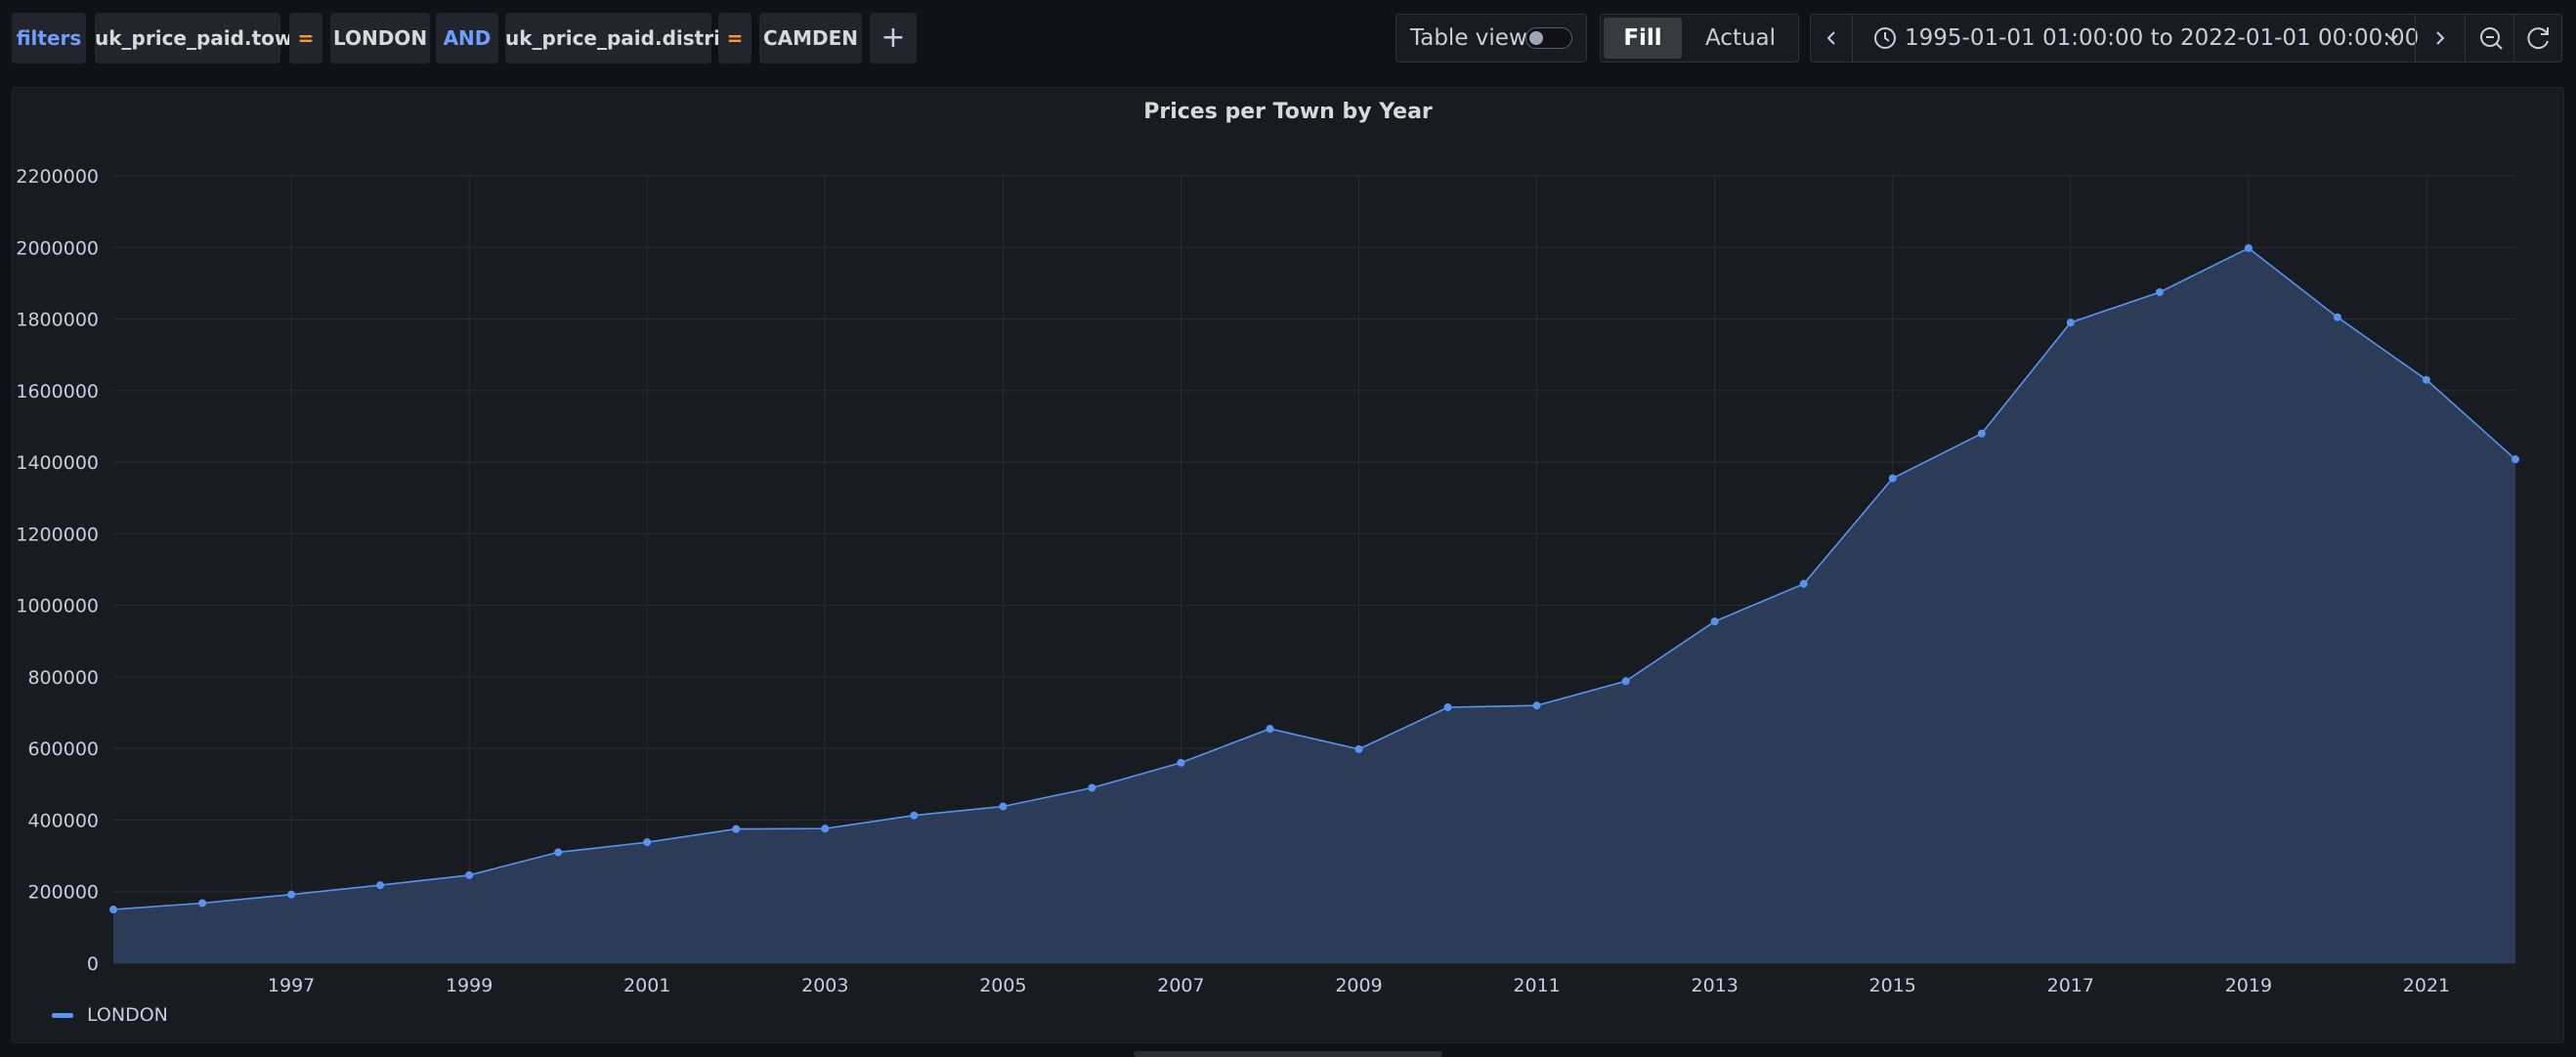 The height and width of the screenshot is (1057, 2576). I want to click on legend-swatch, so click(63, 1016).